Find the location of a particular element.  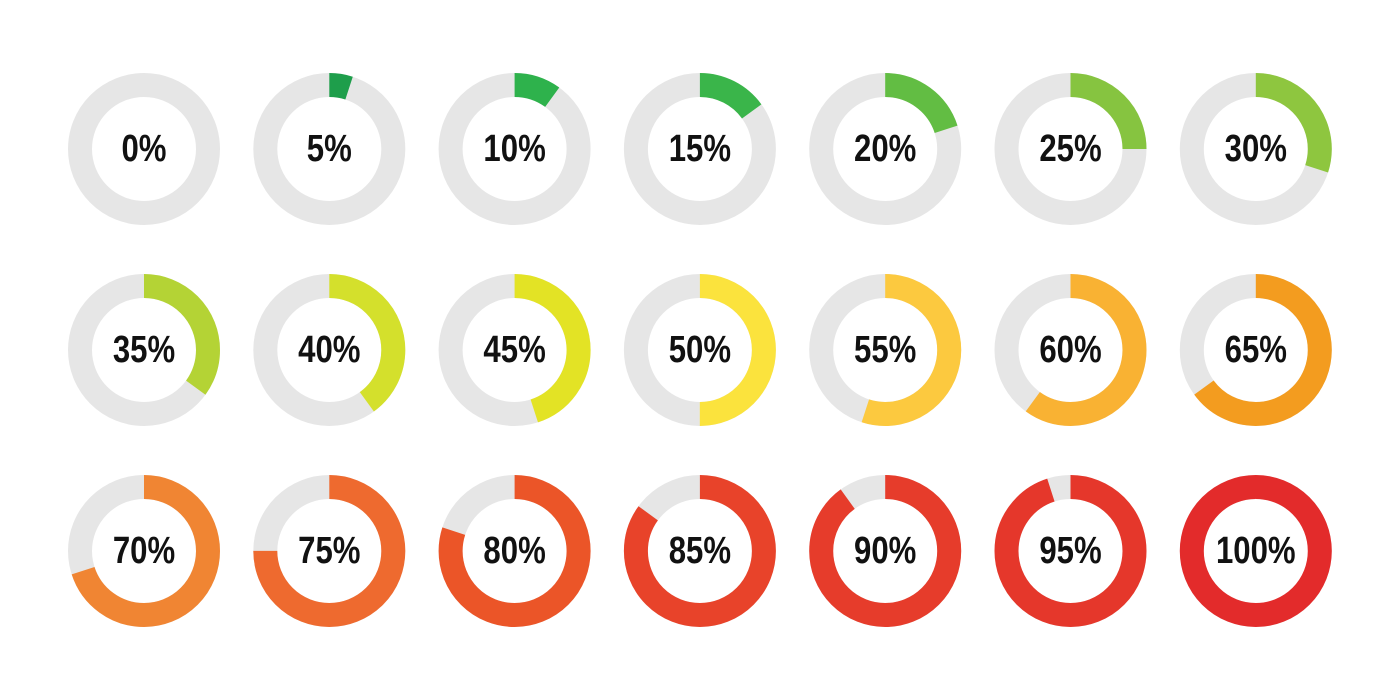

gauge-track is located at coordinates (144, 149).